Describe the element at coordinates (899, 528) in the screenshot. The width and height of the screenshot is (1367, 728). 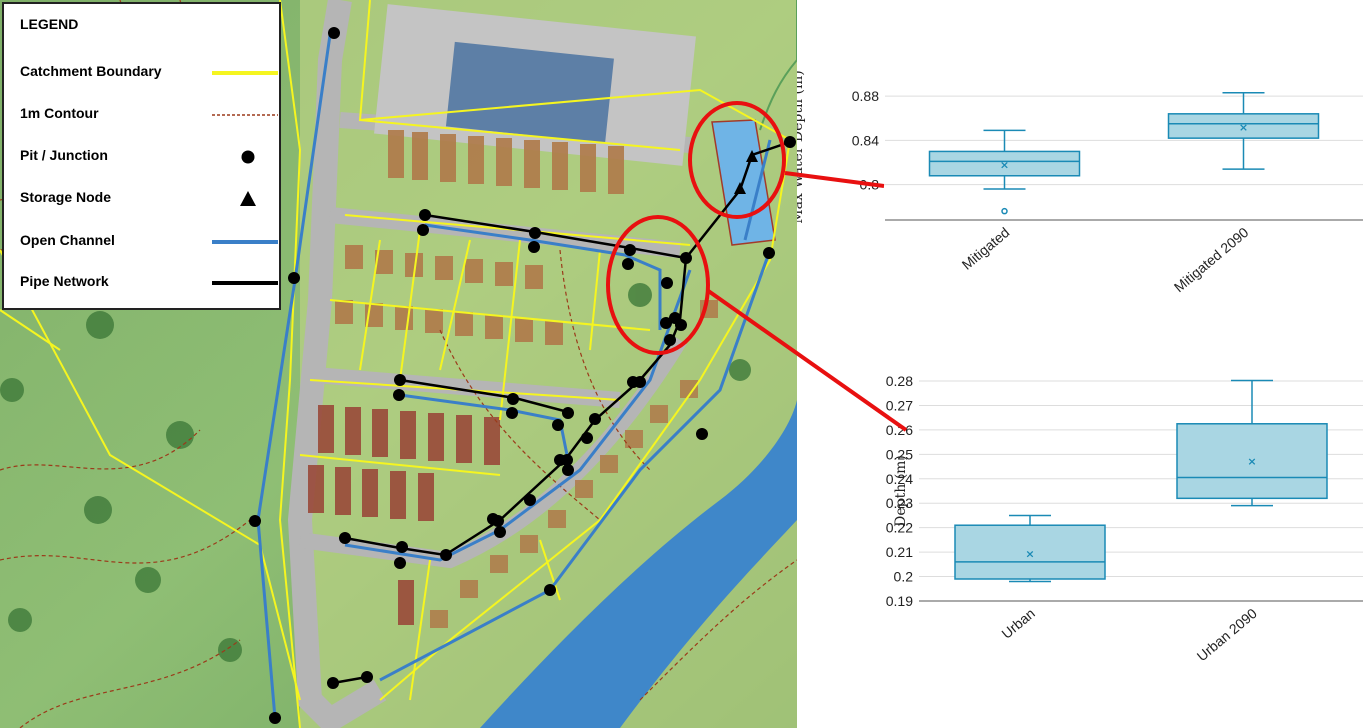
I see `y-tick-label: 0.22` at that location.